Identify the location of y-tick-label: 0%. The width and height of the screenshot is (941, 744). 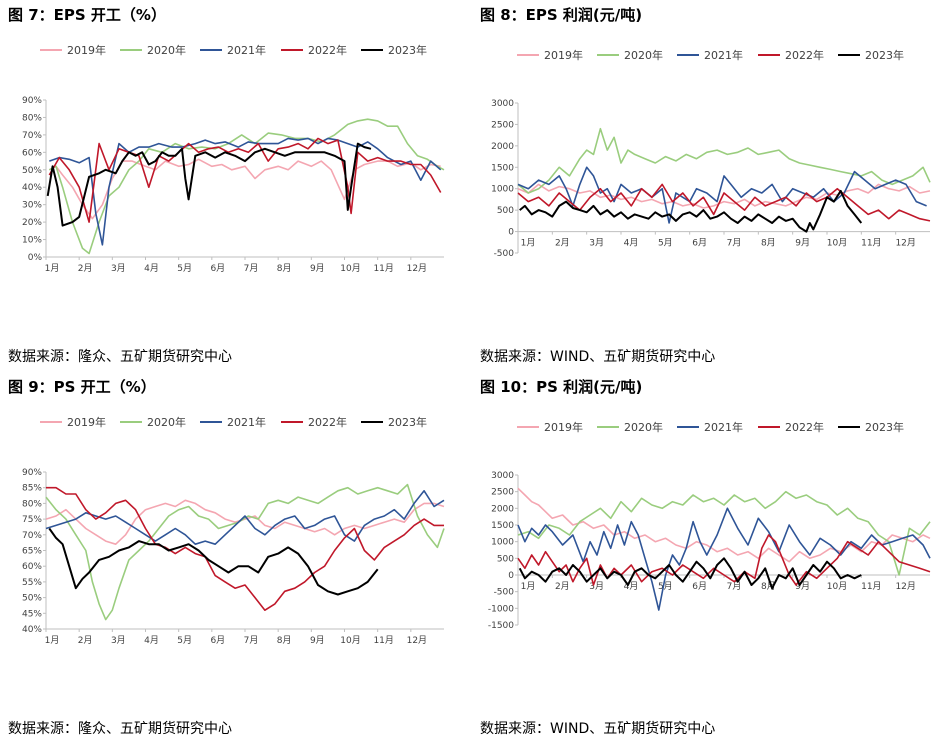
(35, 258).